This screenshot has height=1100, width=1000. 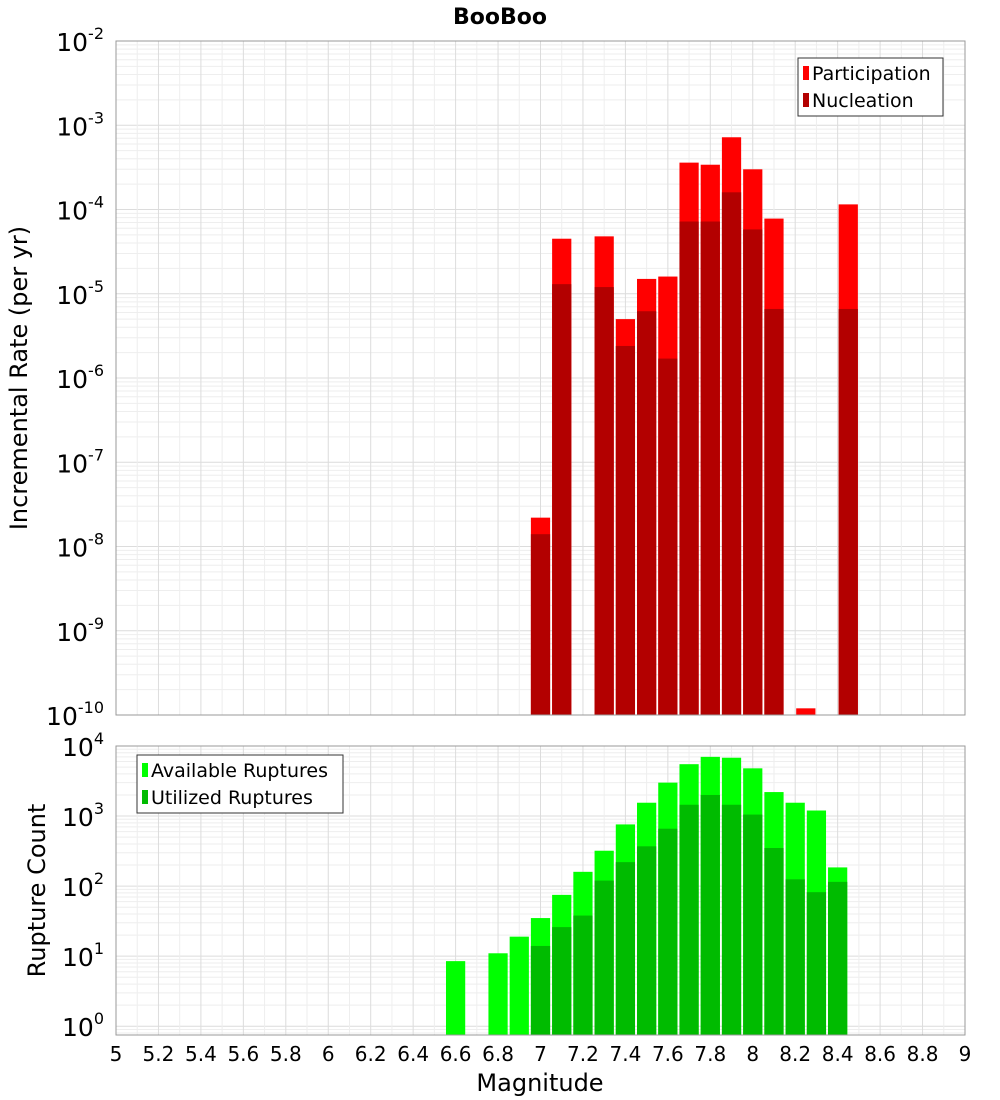 I want to click on y-tick-label: 10⁰, so click(x=83, y=1025).